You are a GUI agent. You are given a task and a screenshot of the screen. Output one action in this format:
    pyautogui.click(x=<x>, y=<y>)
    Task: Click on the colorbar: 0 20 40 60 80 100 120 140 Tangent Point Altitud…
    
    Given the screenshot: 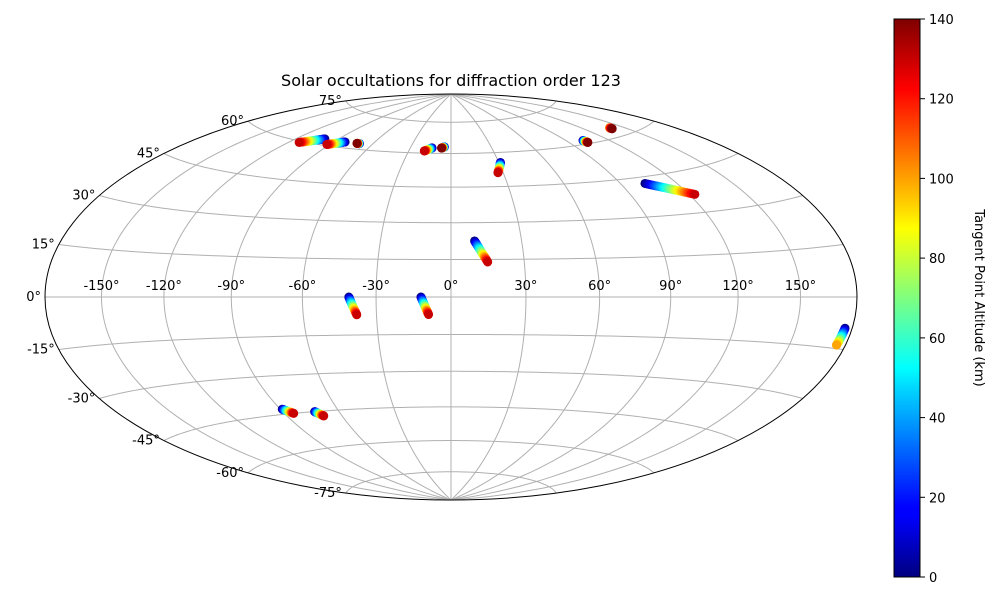 What is the action you would take?
    pyautogui.click(x=939, y=299)
    